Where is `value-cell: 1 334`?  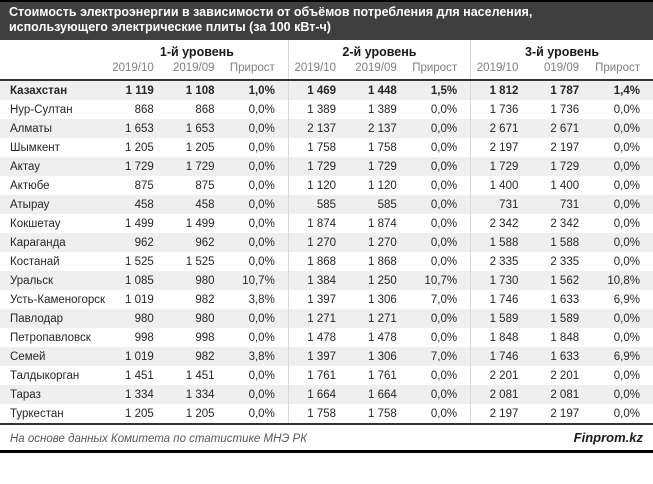
value-cell: 1 334 is located at coordinates (200, 394).